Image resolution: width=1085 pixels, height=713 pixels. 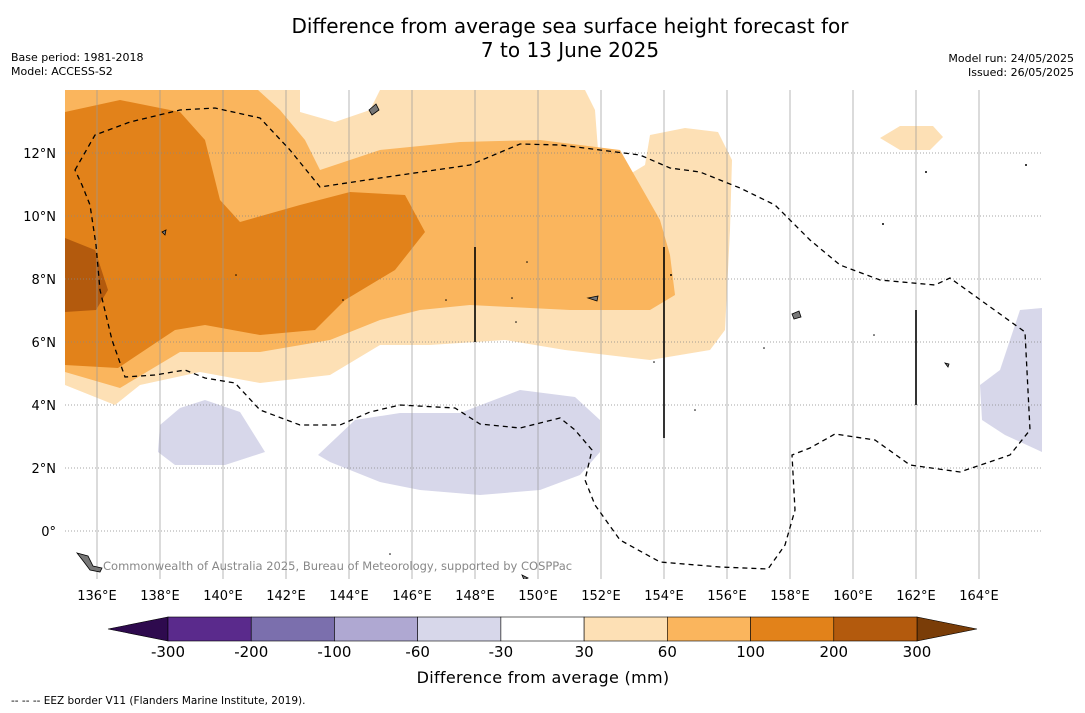 What do you see at coordinates (39, 217) in the screenshot?
I see `lat-label: 10°N` at bounding box center [39, 217].